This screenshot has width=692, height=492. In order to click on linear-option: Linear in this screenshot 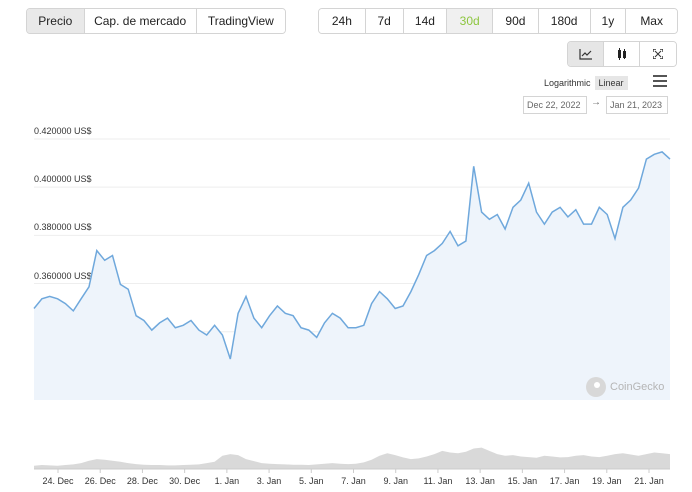, I will do `click(611, 83)`.